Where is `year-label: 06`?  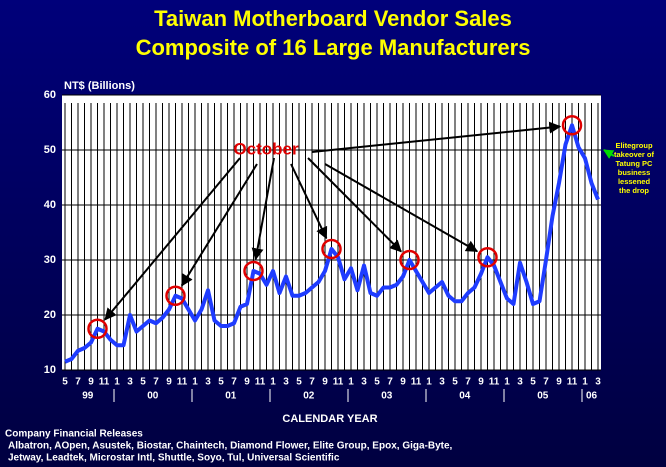 year-label: 06 is located at coordinates (592, 396).